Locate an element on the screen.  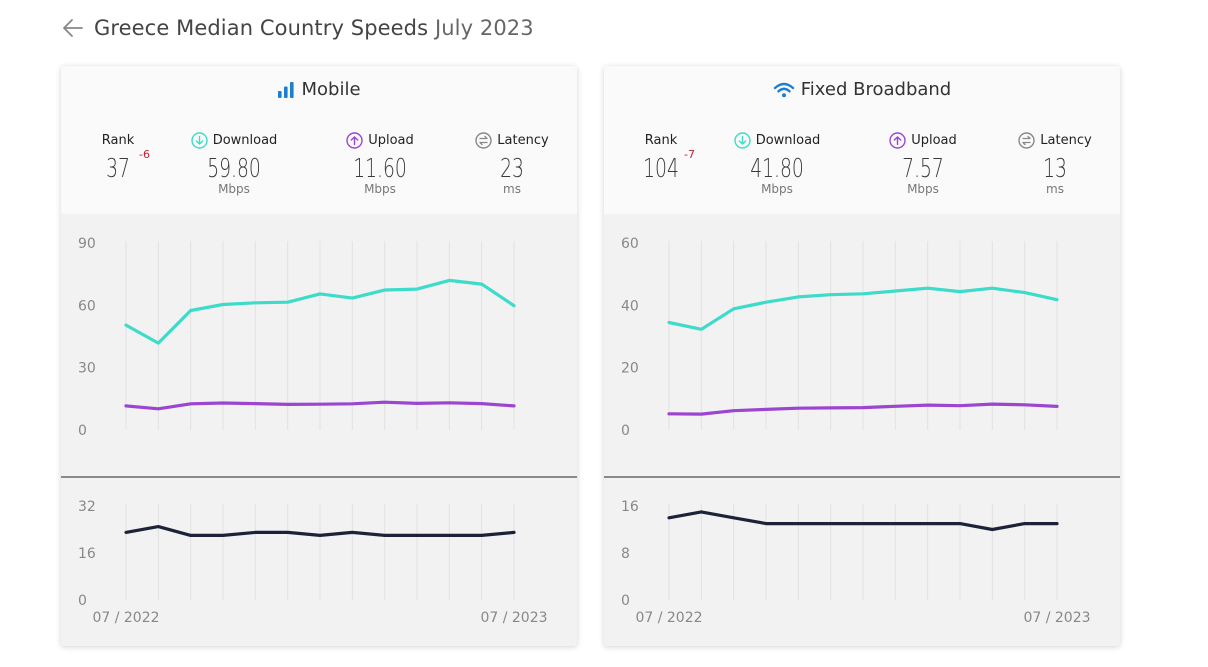
fixed-rank-change: -7 is located at coordinates (689, 154).